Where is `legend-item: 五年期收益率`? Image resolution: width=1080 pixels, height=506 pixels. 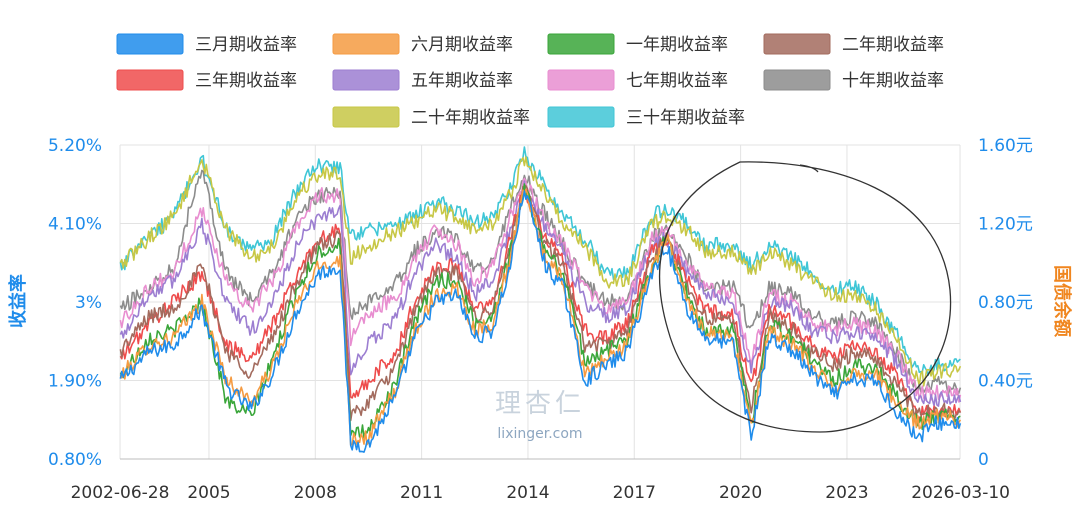 legend-item: 五年期收益率 is located at coordinates (422, 80).